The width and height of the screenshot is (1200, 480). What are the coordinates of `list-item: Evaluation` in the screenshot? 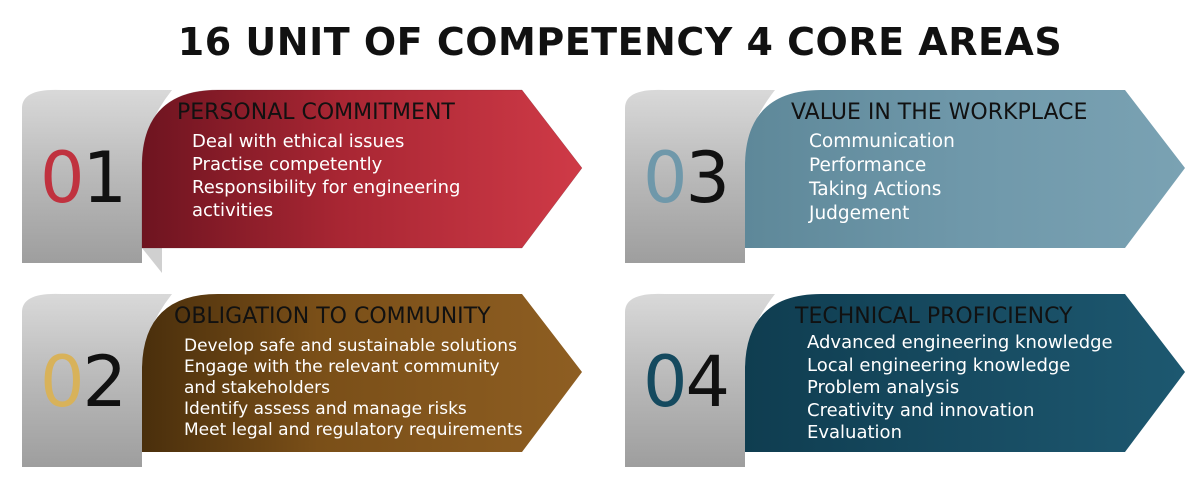 It's located at (854, 432).